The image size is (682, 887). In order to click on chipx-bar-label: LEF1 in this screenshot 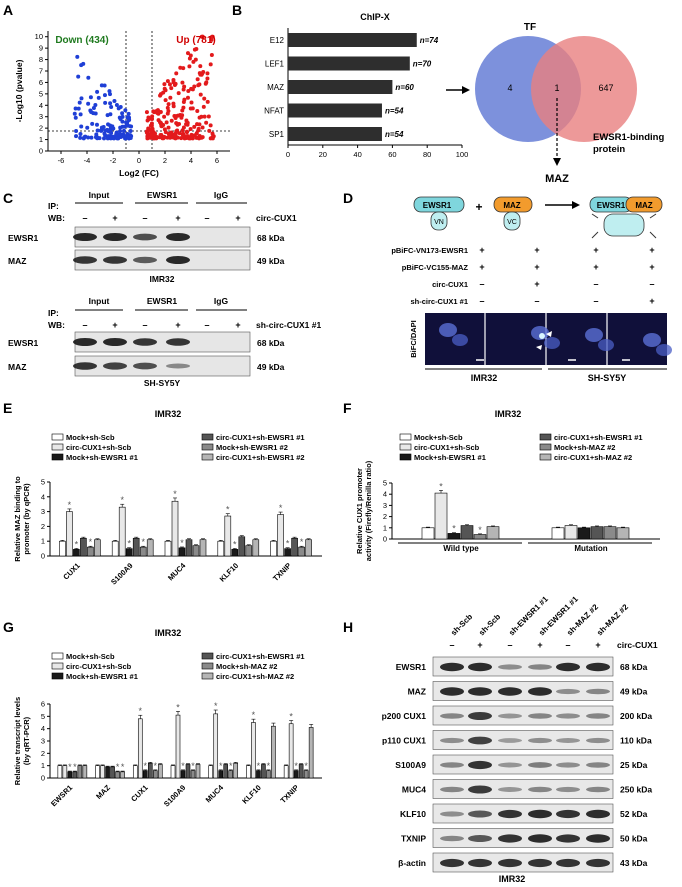, I will do `click(275, 64)`.